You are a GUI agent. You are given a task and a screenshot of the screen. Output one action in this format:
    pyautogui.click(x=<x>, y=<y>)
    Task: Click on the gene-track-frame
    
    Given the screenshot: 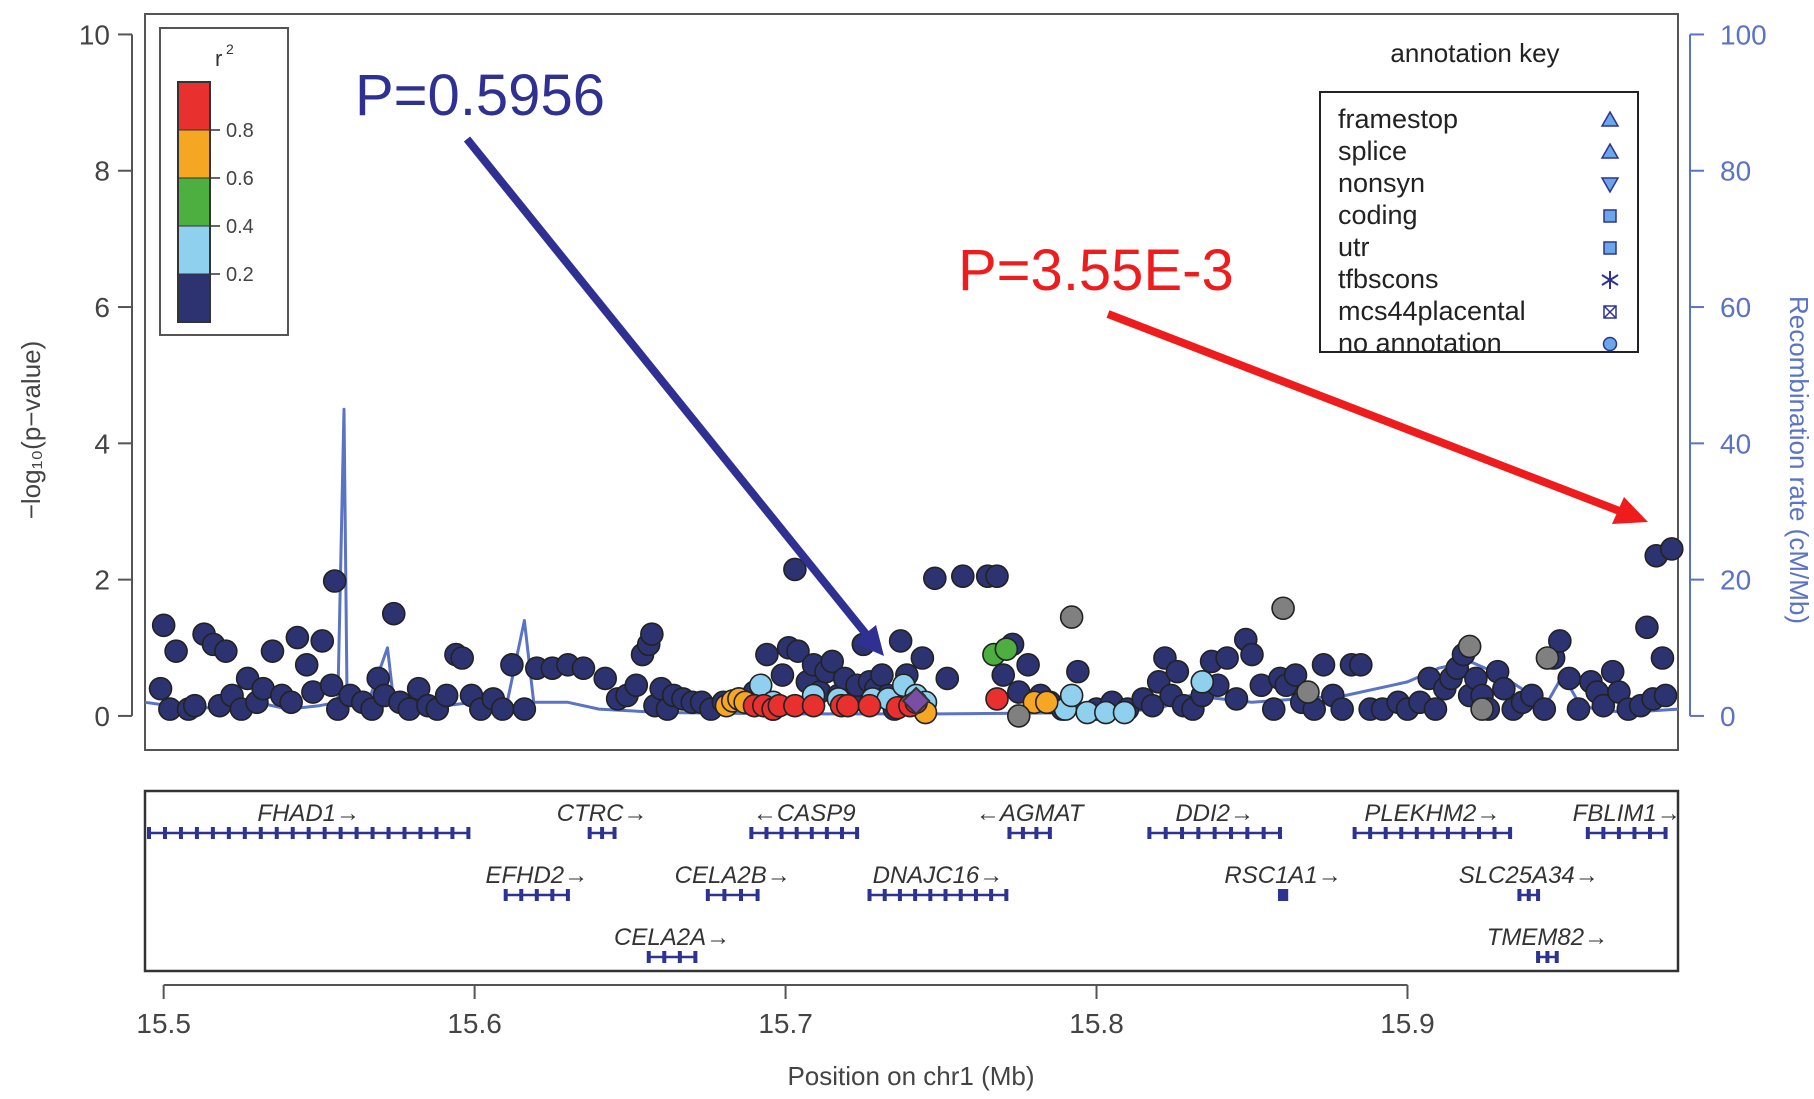 What is the action you would take?
    pyautogui.click(x=911, y=881)
    